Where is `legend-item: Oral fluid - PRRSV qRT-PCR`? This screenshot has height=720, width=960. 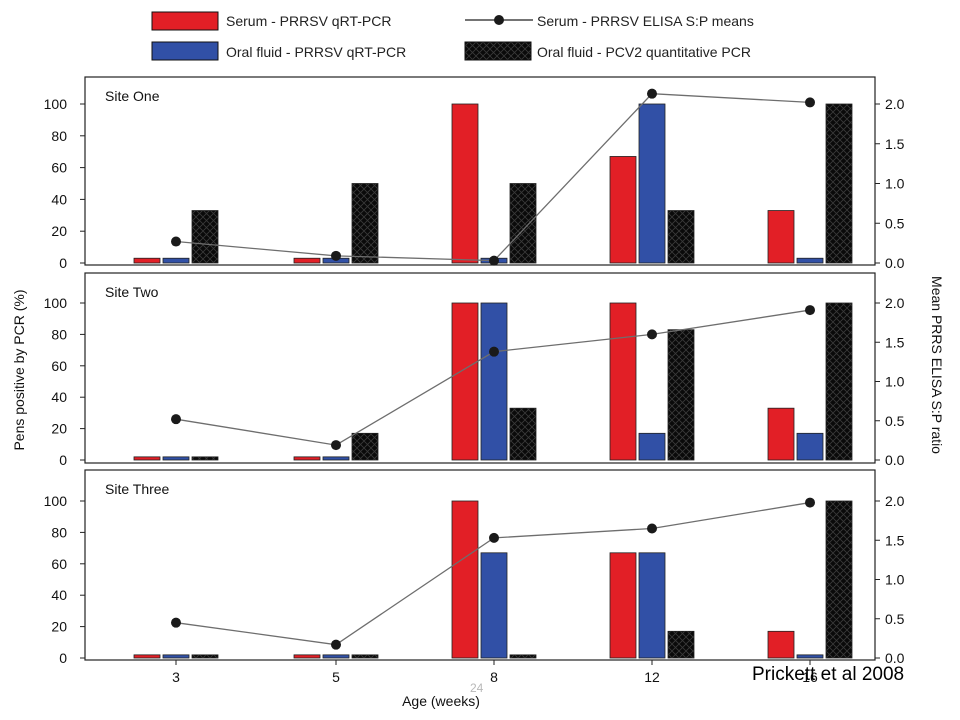 legend-item: Oral fluid - PRRSV qRT-PCR is located at coordinates (278, 51).